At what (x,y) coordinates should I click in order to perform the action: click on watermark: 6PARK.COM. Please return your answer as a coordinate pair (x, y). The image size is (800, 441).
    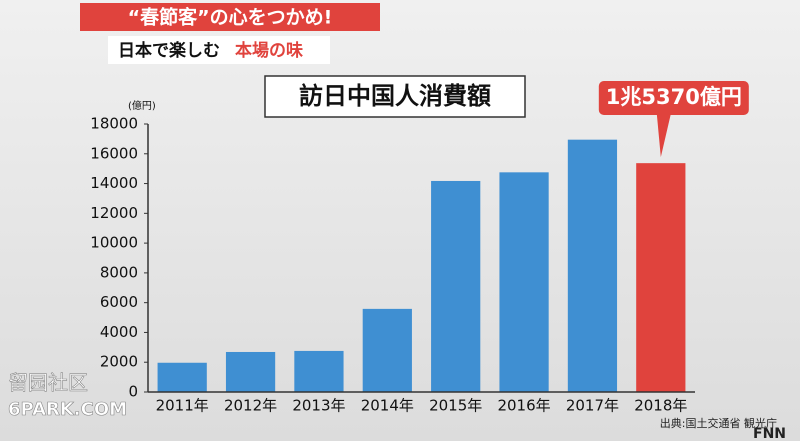
    Looking at the image, I should click on (67, 409).